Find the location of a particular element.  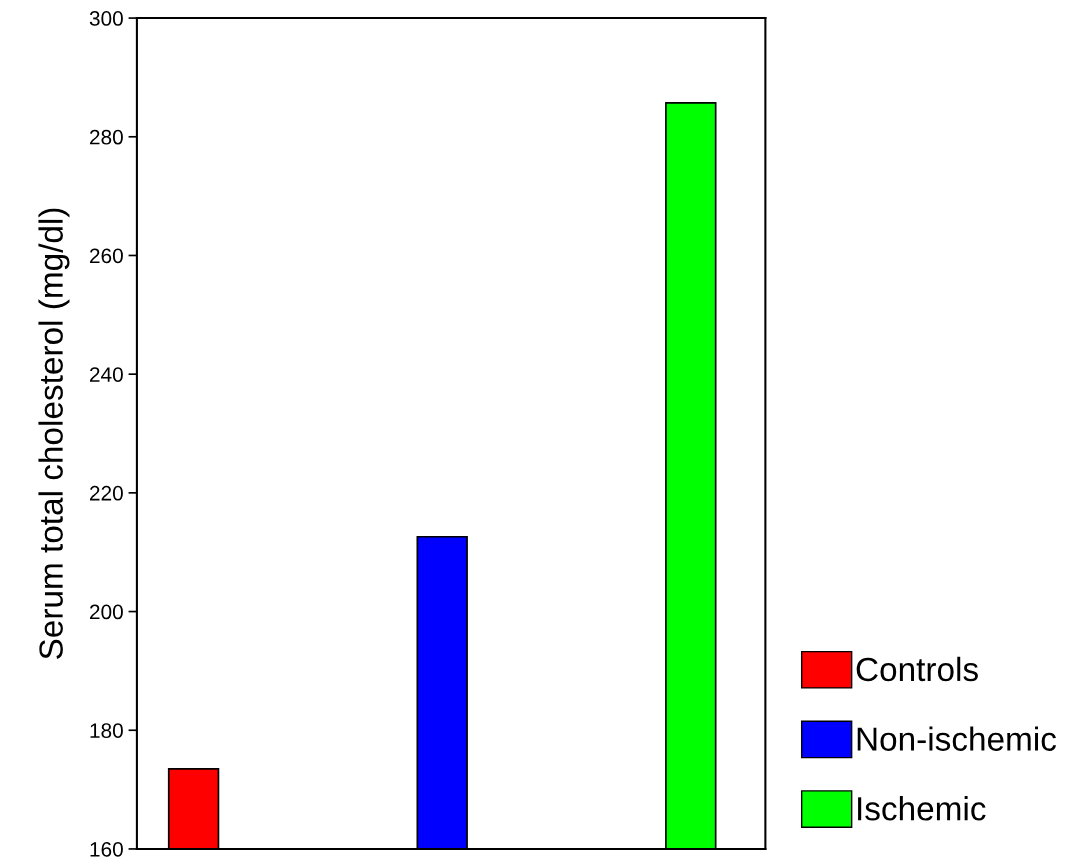

y-tick-label: 220 is located at coordinates (106, 493).